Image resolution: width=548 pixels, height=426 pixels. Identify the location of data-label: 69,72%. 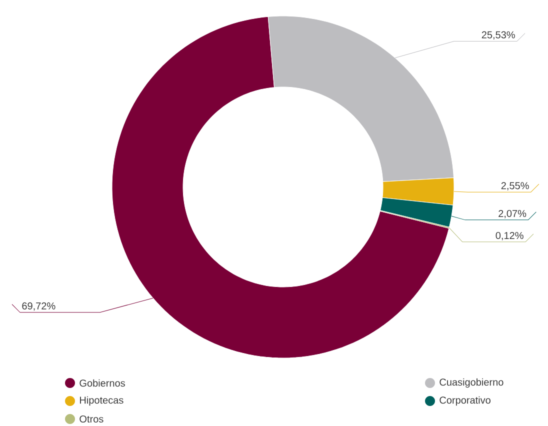
(39, 306).